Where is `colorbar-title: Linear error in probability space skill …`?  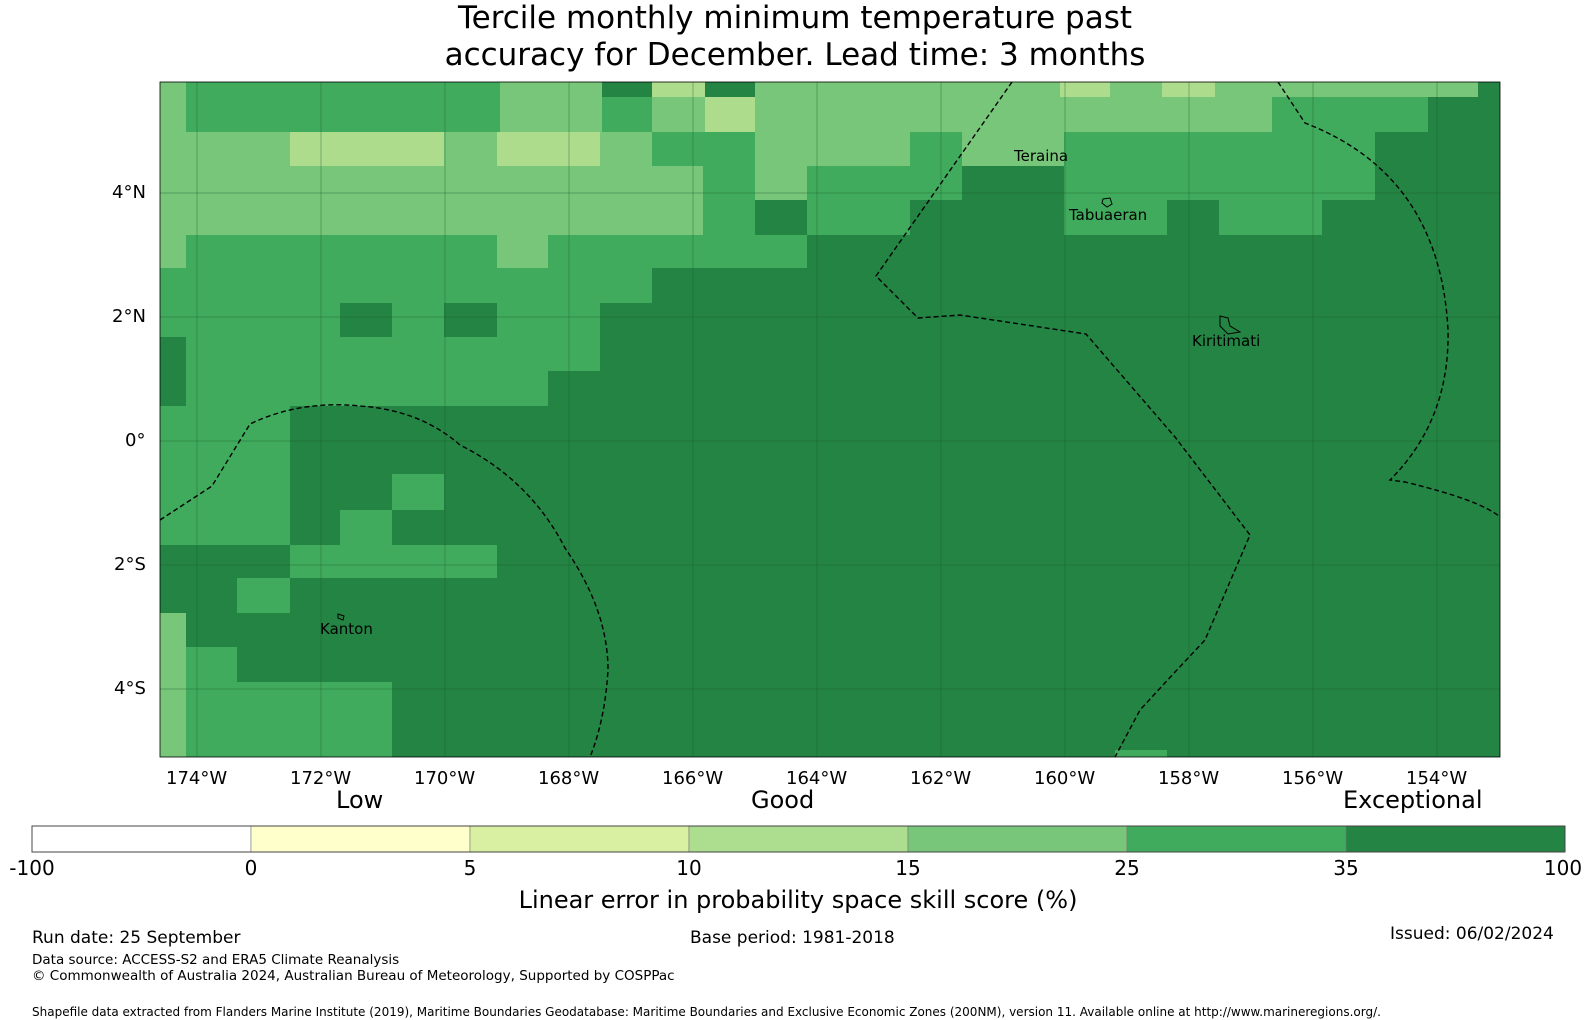 colorbar-title: Linear error in probability space skill … is located at coordinates (798, 900).